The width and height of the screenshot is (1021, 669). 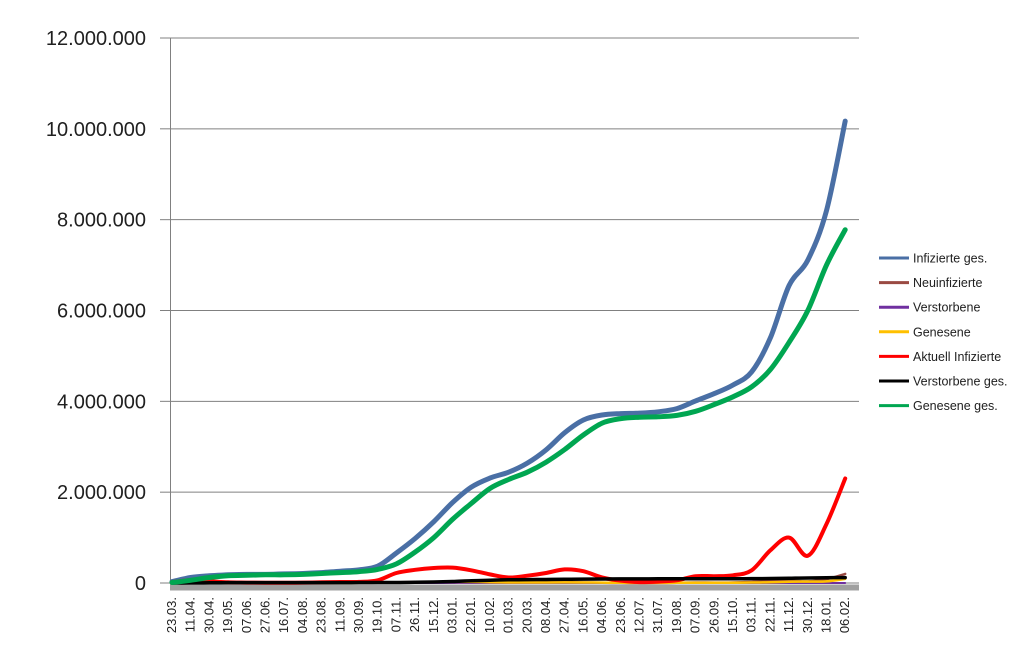 I want to click on x-axis-label: 04.06., so click(x=601, y=615).